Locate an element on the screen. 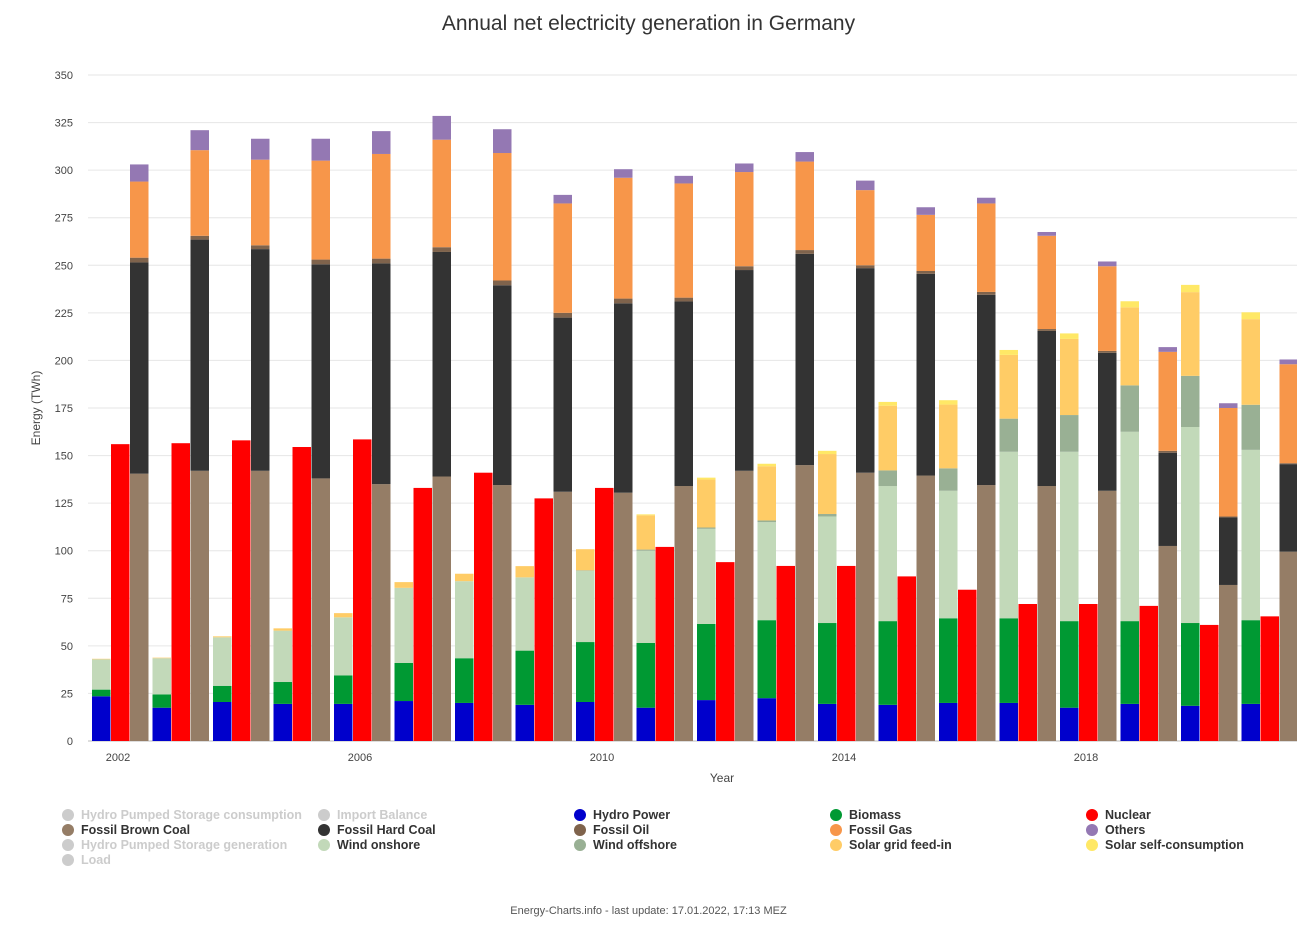  legend-item: Fossil Hard Coal is located at coordinates (377, 830).